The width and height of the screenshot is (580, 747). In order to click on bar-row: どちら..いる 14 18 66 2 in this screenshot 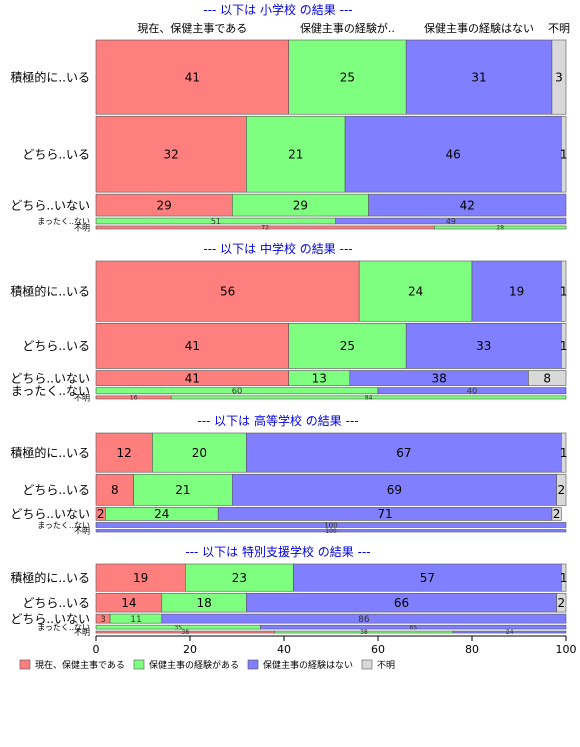, I will do `click(294, 602)`.